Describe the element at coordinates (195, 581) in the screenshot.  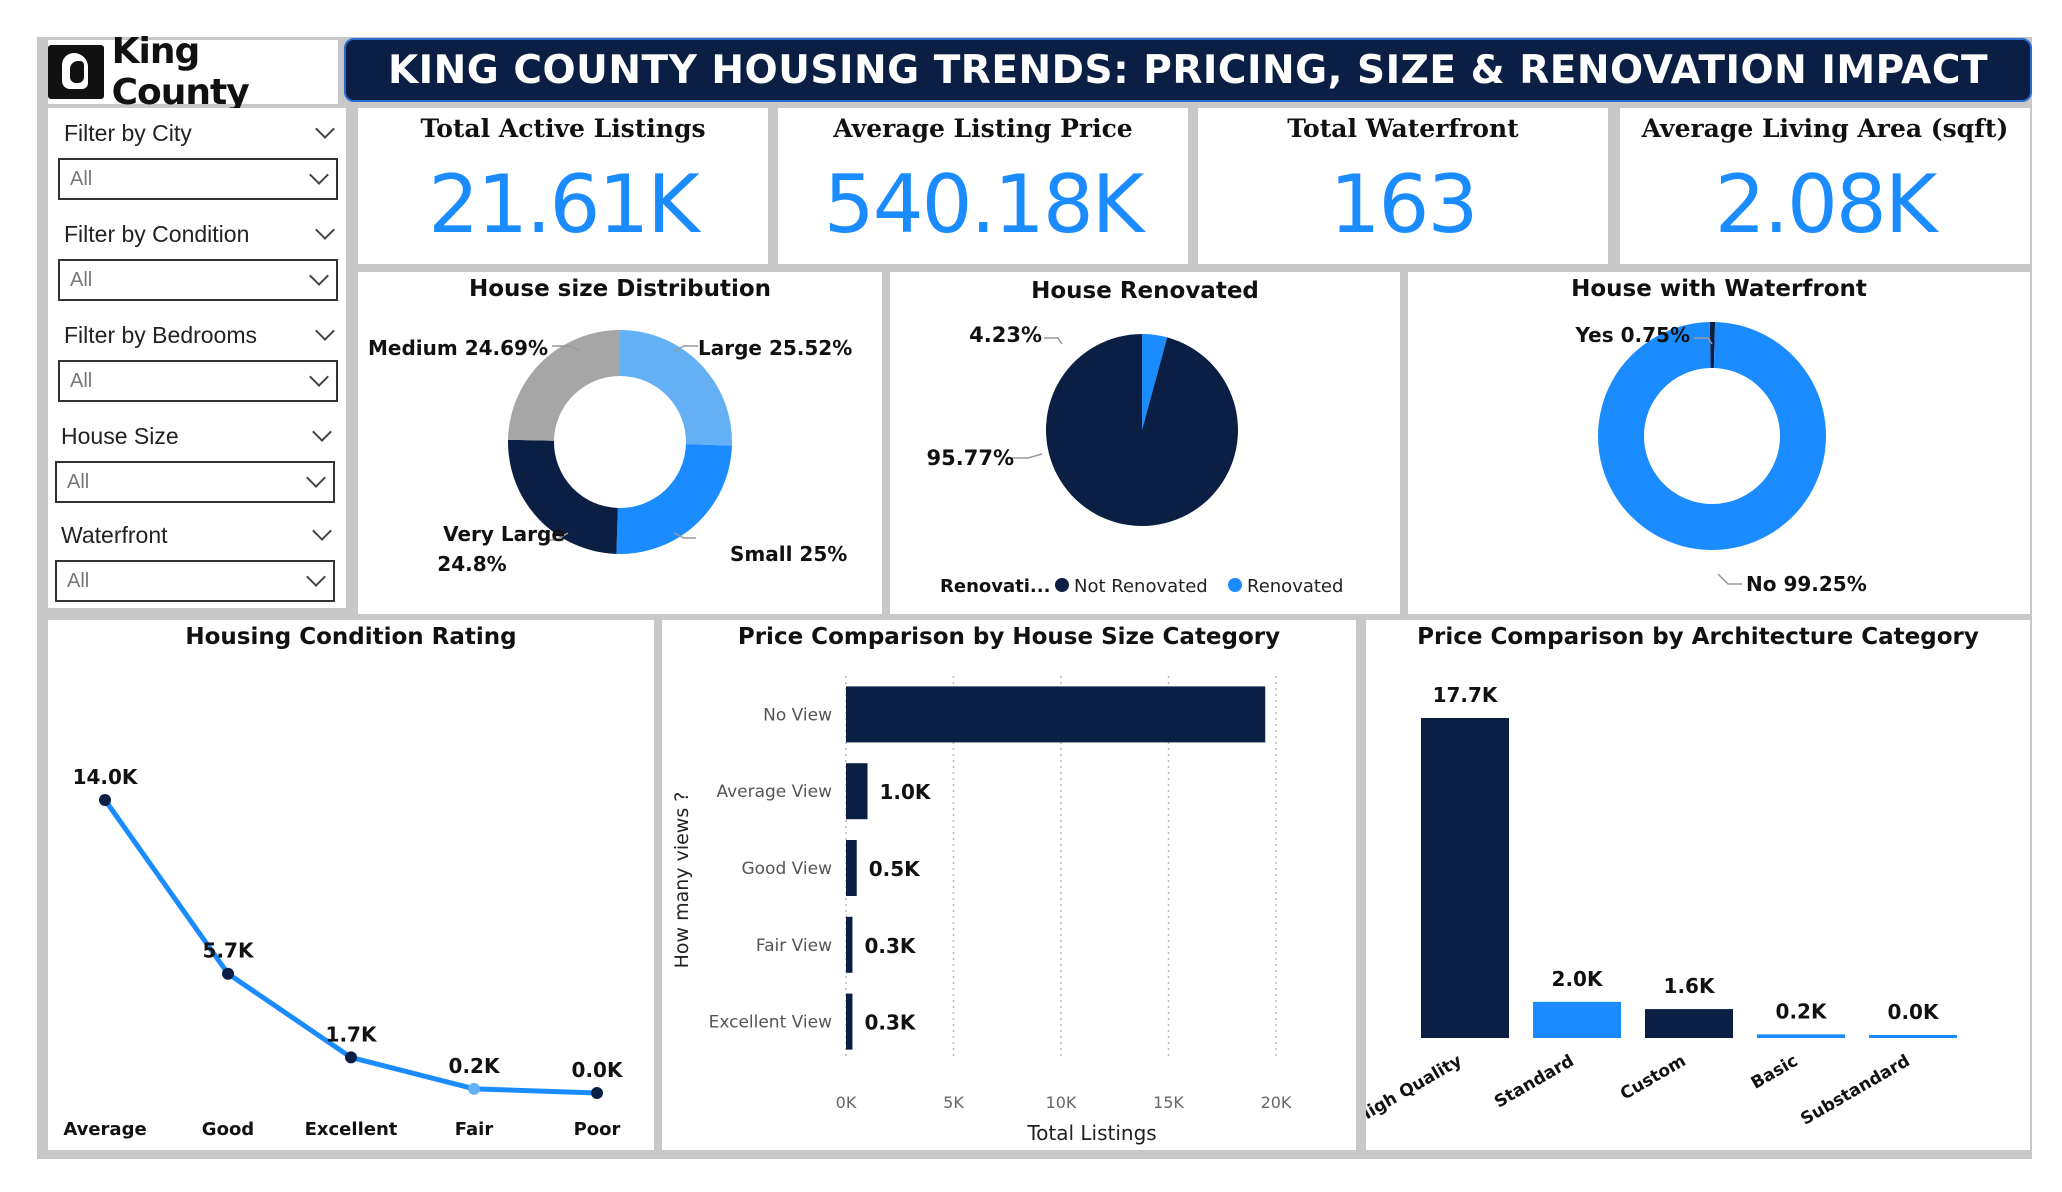
I see `filter-waterfront-dropdown: All` at that location.